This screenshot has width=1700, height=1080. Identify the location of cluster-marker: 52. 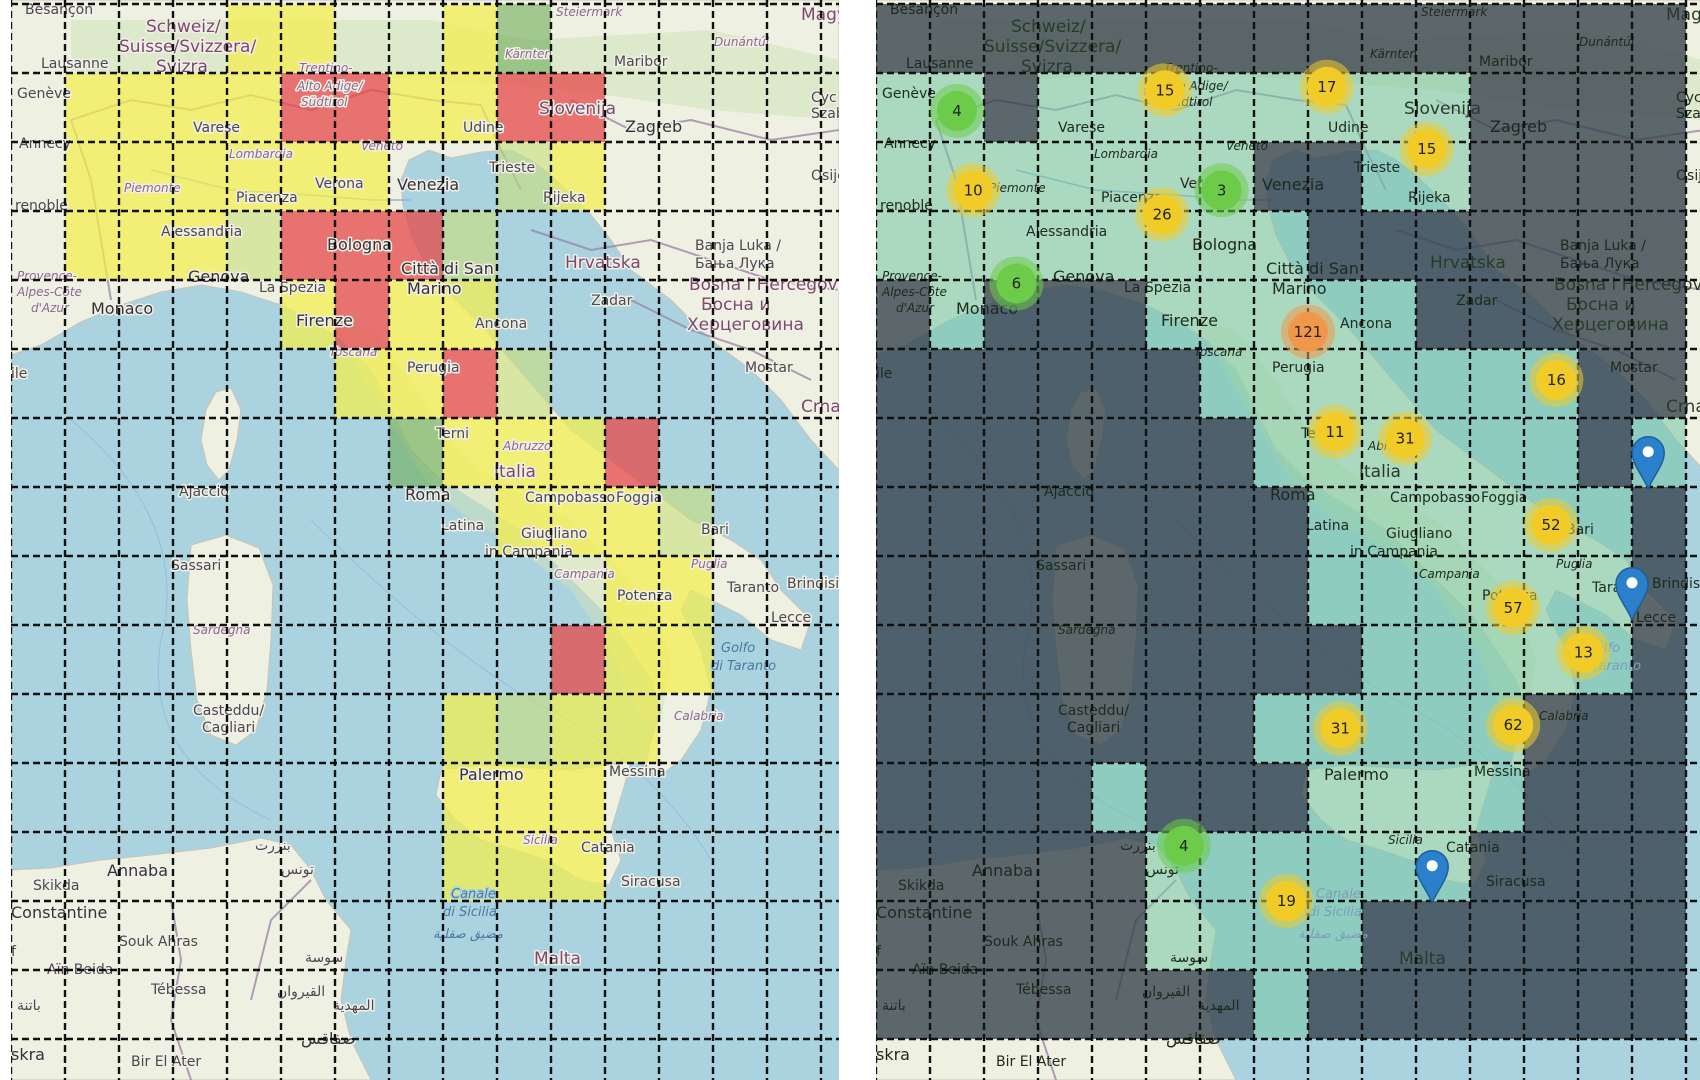
(1551, 524).